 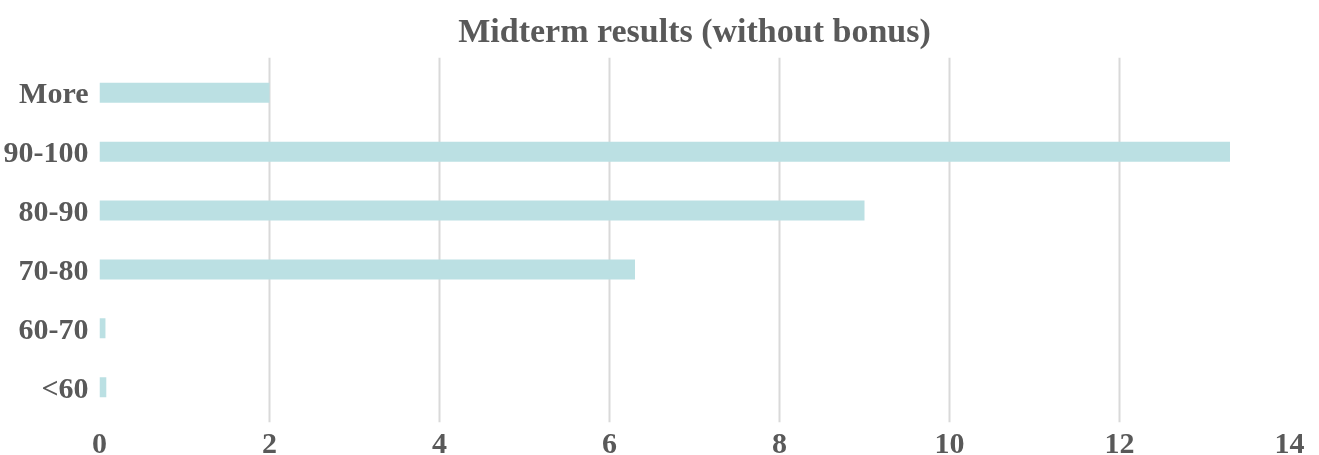 I want to click on y-tick-label: 60-70, so click(x=53, y=328).